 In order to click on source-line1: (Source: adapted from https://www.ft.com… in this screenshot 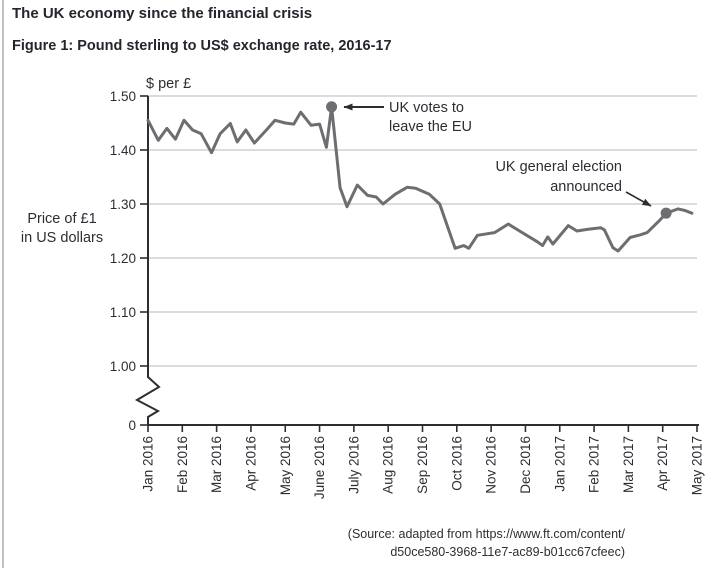, I will do `click(486, 534)`.